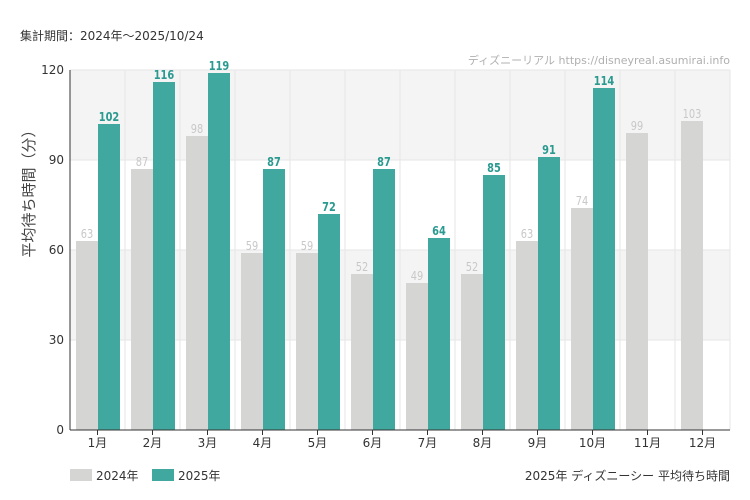 This screenshot has width=750, height=500. Describe the element at coordinates (52, 70) in the screenshot. I see `y-tick-label: 120` at that location.